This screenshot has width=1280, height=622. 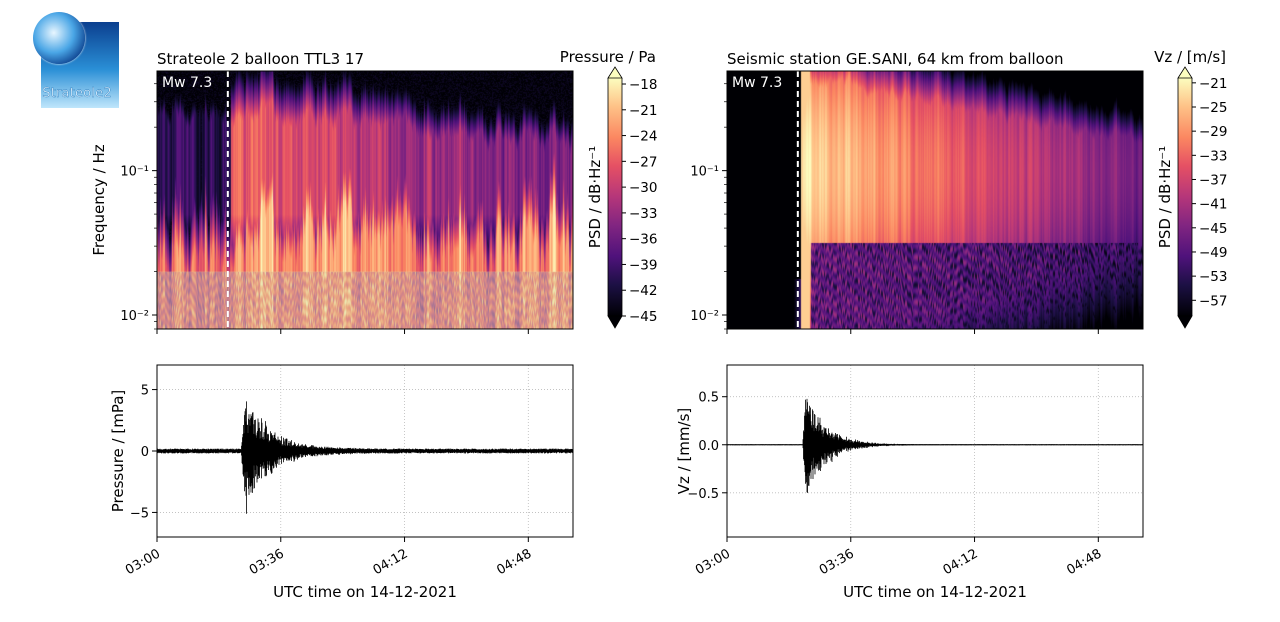 I want to click on colorbar-tick-label: −27, so click(x=643, y=162).